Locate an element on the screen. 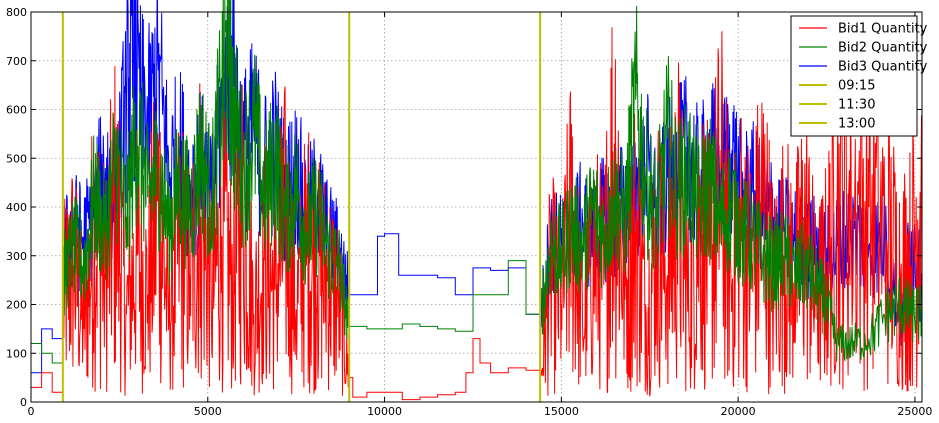 Image resolution: width=939 pixels, height=423 pixels. x-tick-label: 10000 is located at coordinates (384, 411).